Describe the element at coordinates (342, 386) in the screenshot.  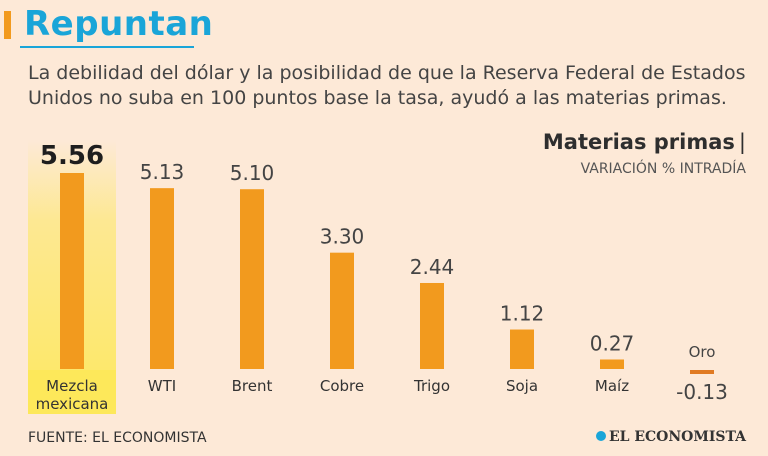
I see `category-label: Cobre` at that location.